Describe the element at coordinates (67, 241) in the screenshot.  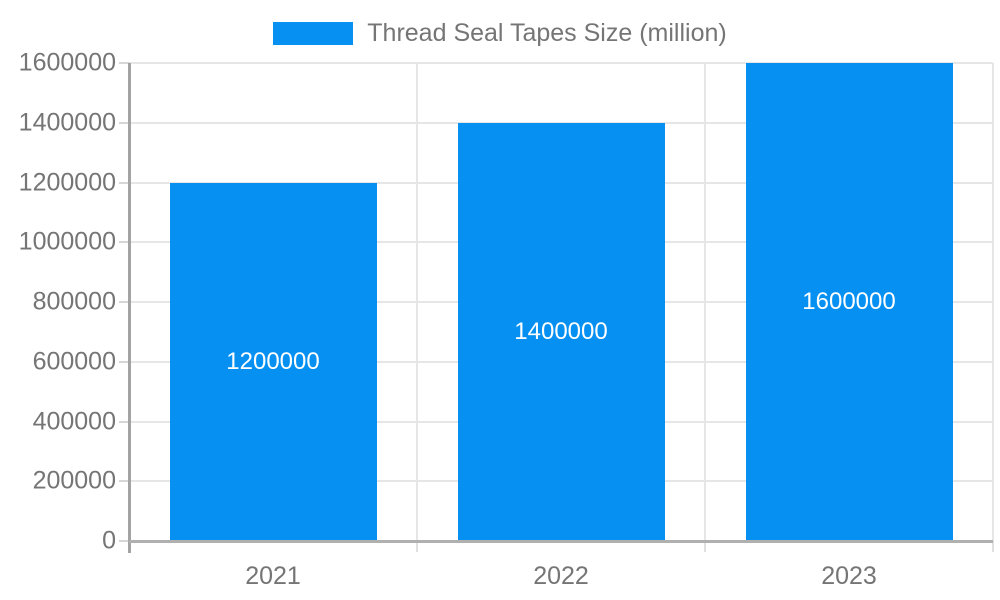
I see `y-tick-label: 1000000` at that location.